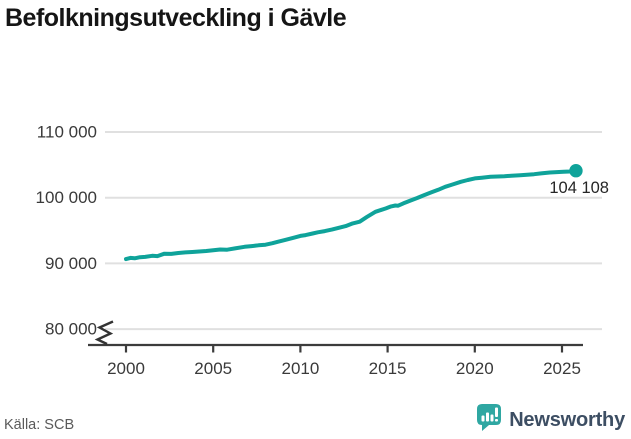 Image resolution: width=631 pixels, height=439 pixels. What do you see at coordinates (66, 197) in the screenshot?
I see `y-axis-tick-label: 100 000` at bounding box center [66, 197].